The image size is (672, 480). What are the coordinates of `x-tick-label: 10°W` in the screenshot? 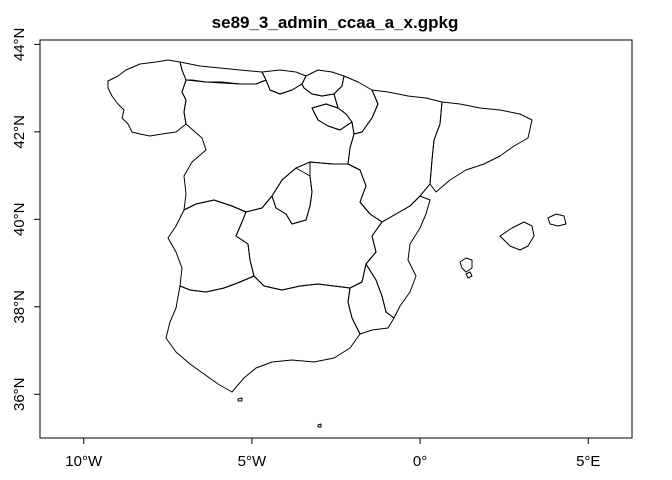 It's located at (84, 461).